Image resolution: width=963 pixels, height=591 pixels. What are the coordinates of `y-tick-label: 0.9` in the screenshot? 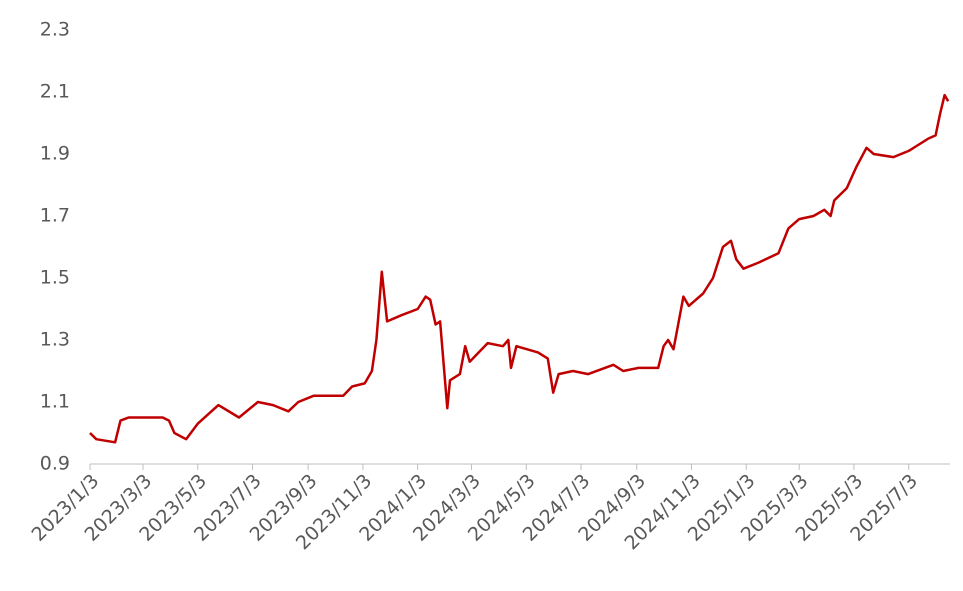 It's located at (55, 464).